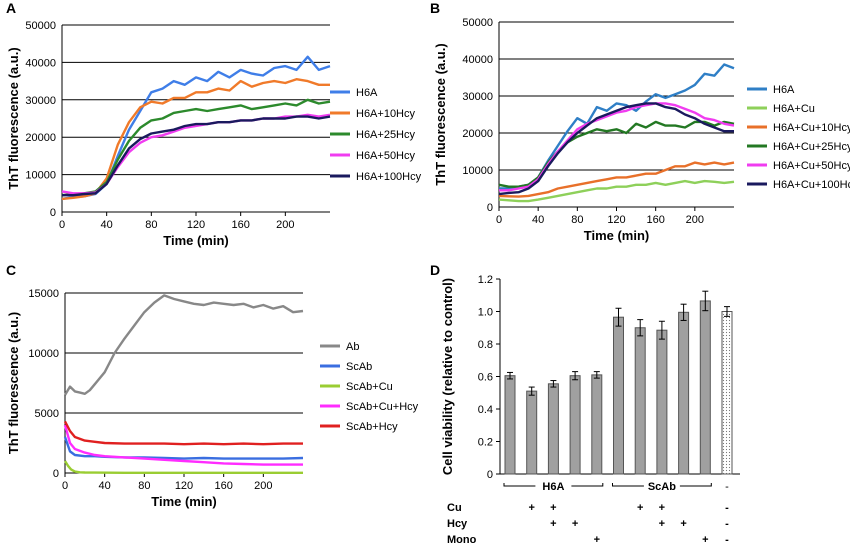 This screenshot has height=544, width=850. What do you see at coordinates (485, 345) in the screenshot?
I see `y-tick-label: 0.8` at bounding box center [485, 345].